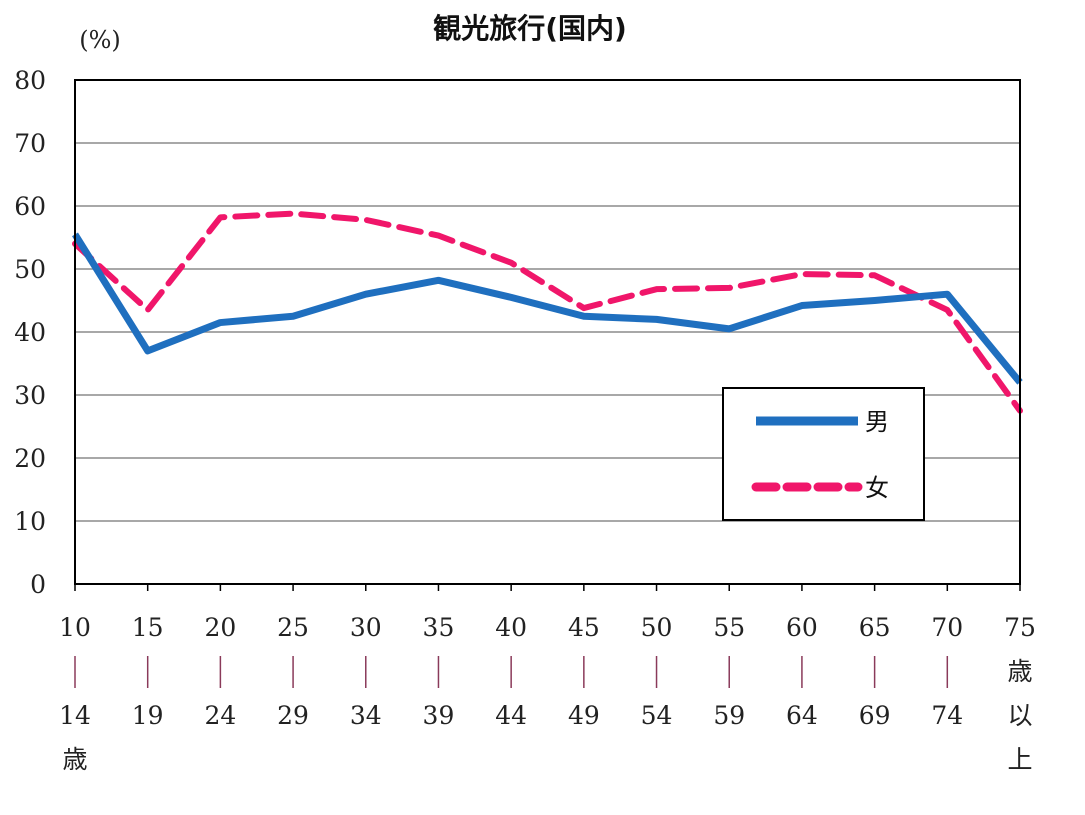 Image resolution: width=1085 pixels, height=815 pixels. Describe the element at coordinates (729, 627) in the screenshot. I see `x-tick-label: 55` at that location.